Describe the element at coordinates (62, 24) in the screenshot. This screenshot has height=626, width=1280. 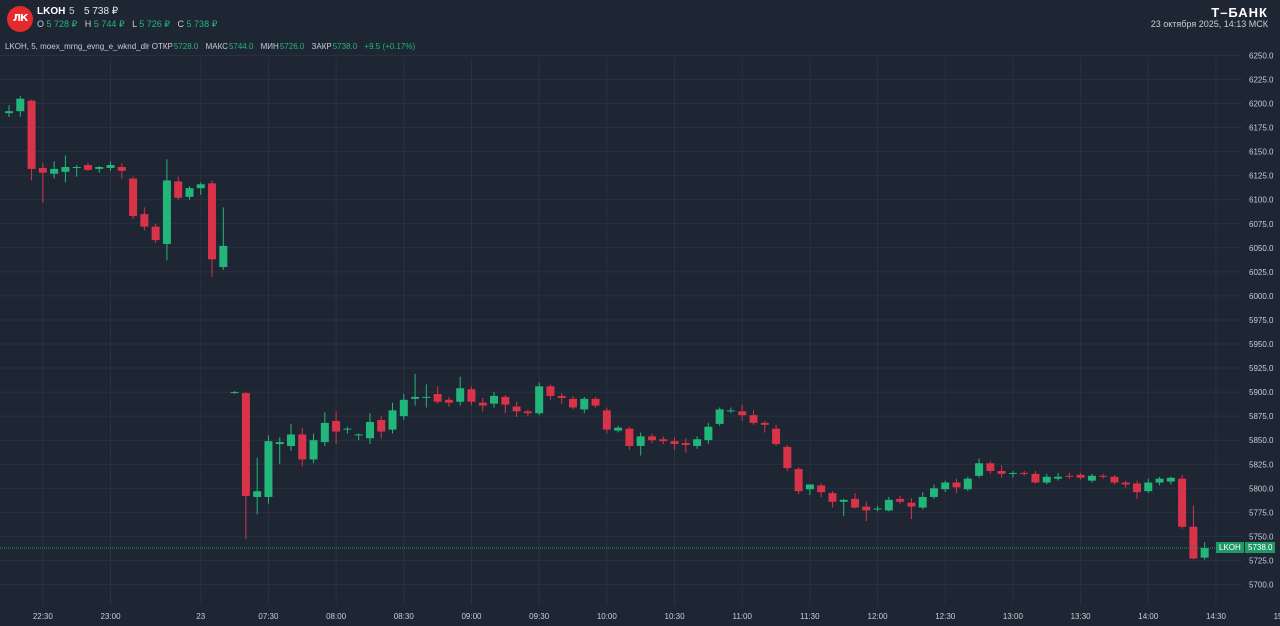
I see `ohlc-open-value: 5 728 ₽` at that location.